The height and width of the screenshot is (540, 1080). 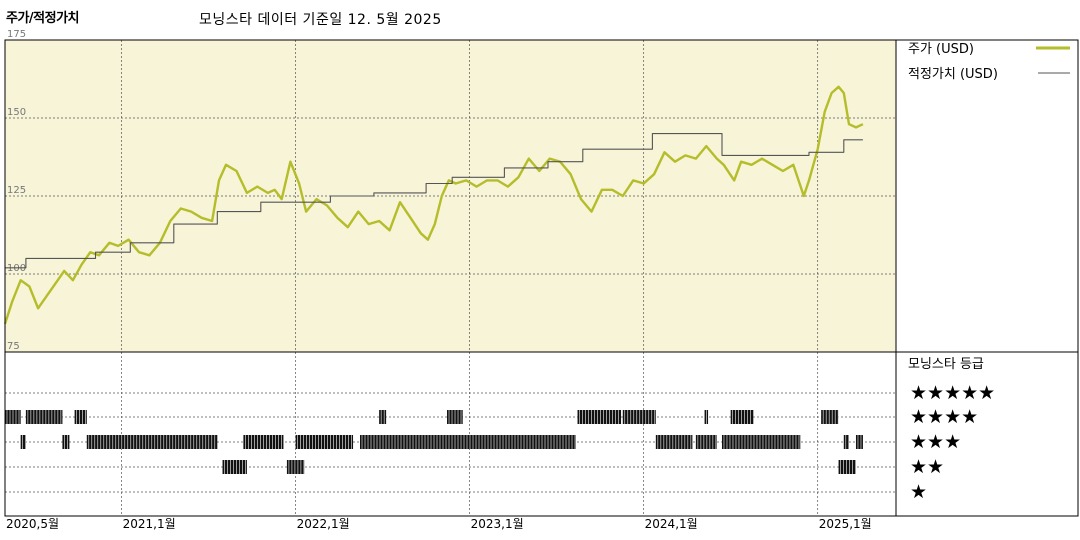 I want to click on x-tick-label: 2023,1월, so click(x=497, y=524).